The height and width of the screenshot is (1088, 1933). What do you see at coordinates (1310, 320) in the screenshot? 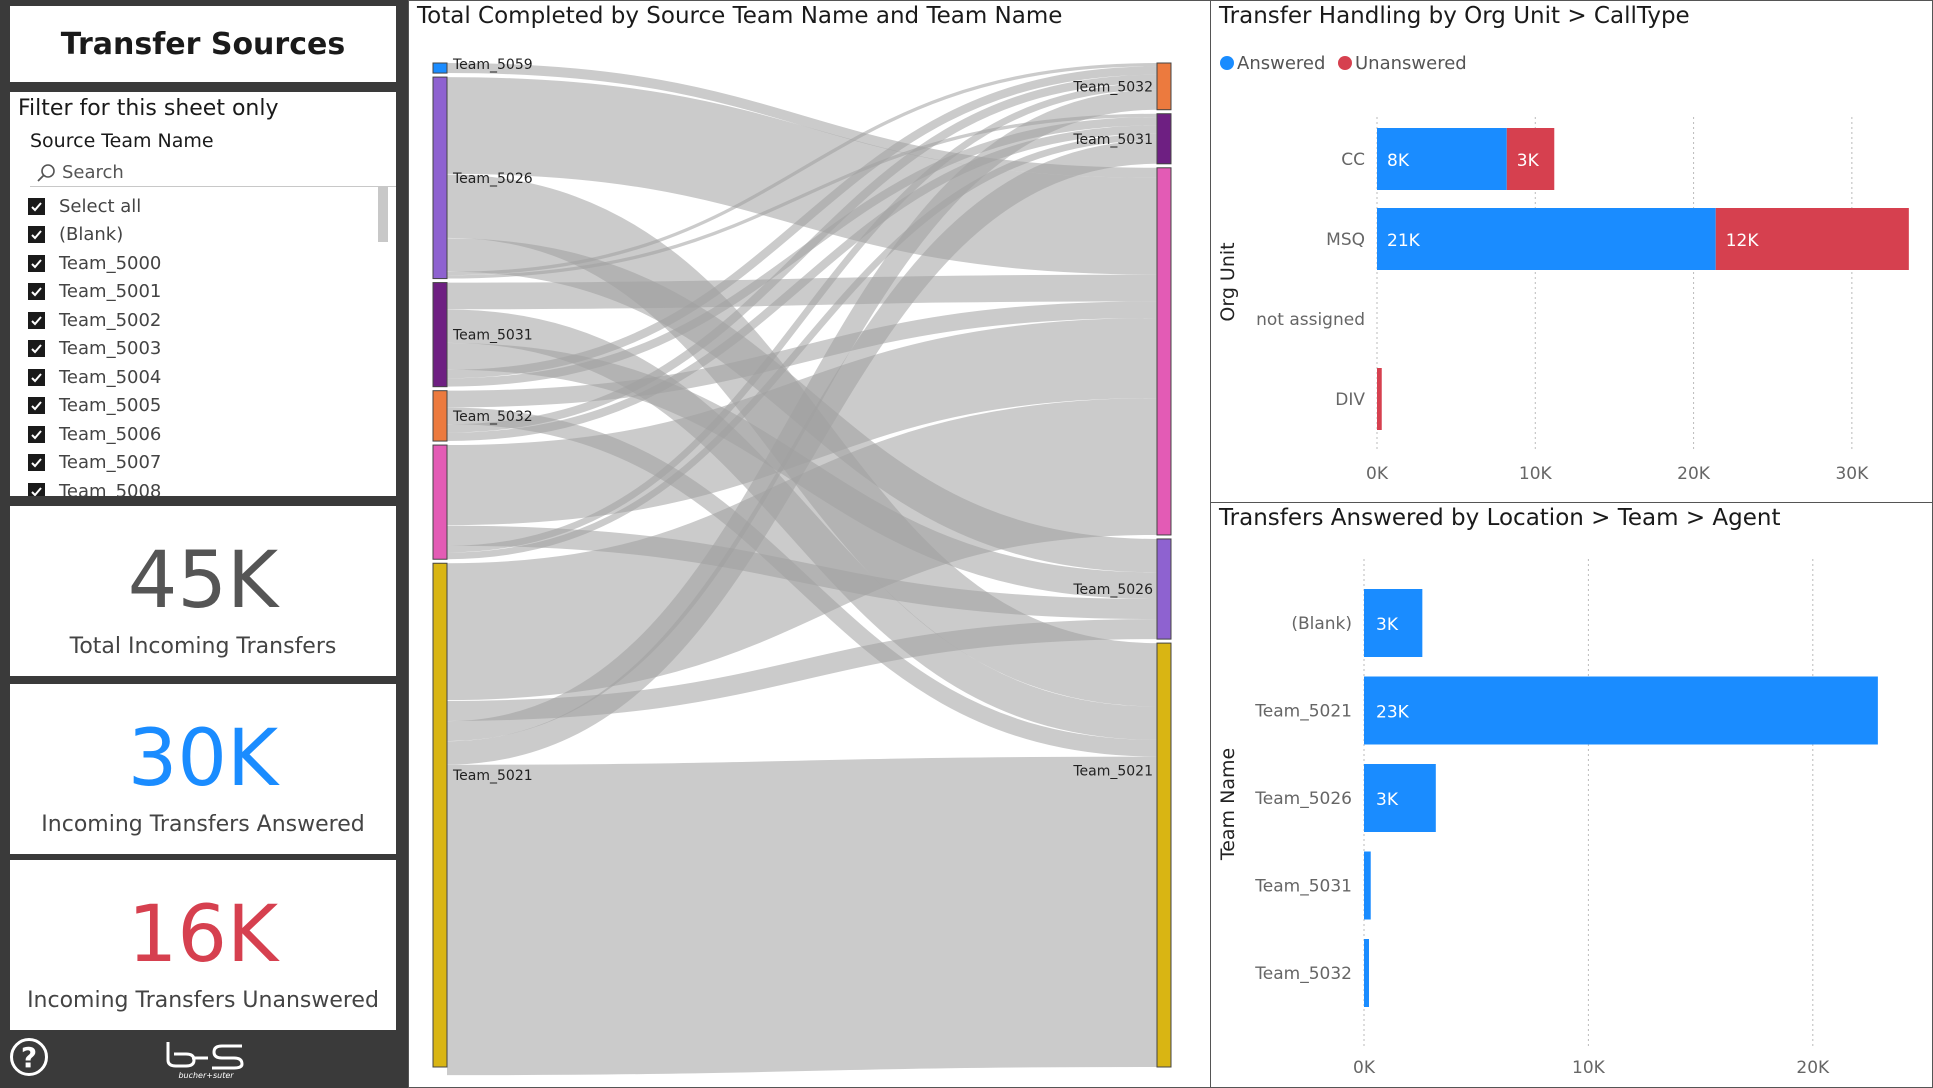
I see `y-tick-label: not assigned` at bounding box center [1310, 320].